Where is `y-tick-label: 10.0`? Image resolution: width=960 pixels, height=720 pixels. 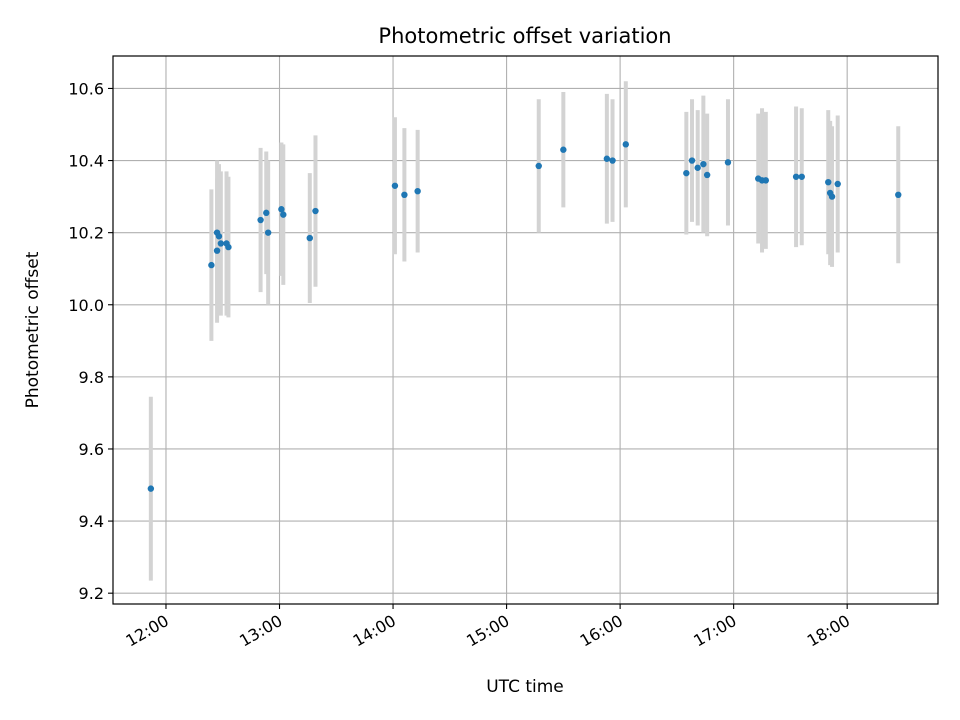 y-tick-label: 10.0 is located at coordinates (86, 305).